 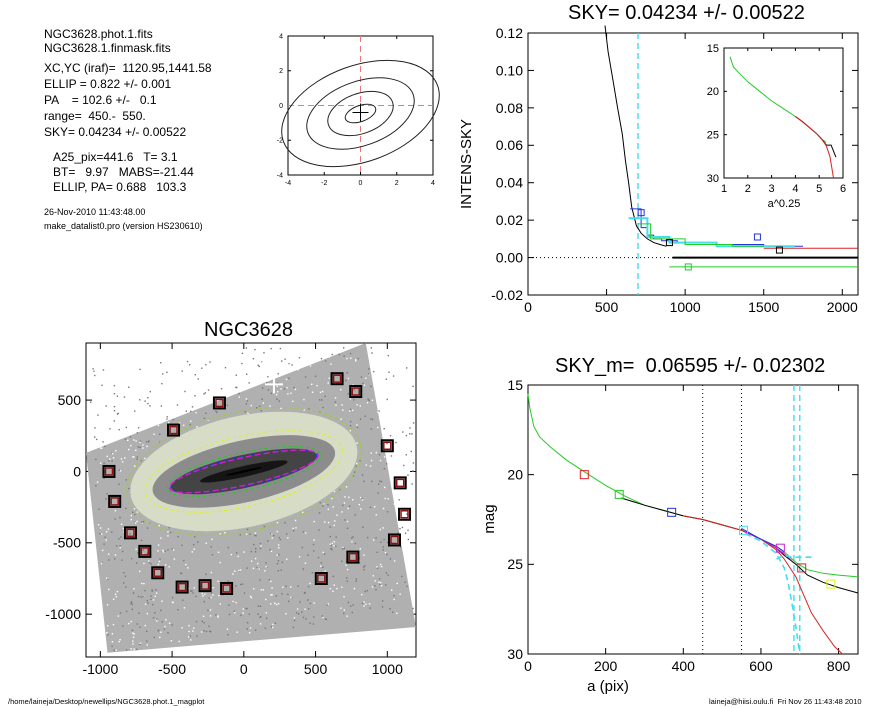 I want to click on contour-xtick-label: 0, so click(x=361, y=183).